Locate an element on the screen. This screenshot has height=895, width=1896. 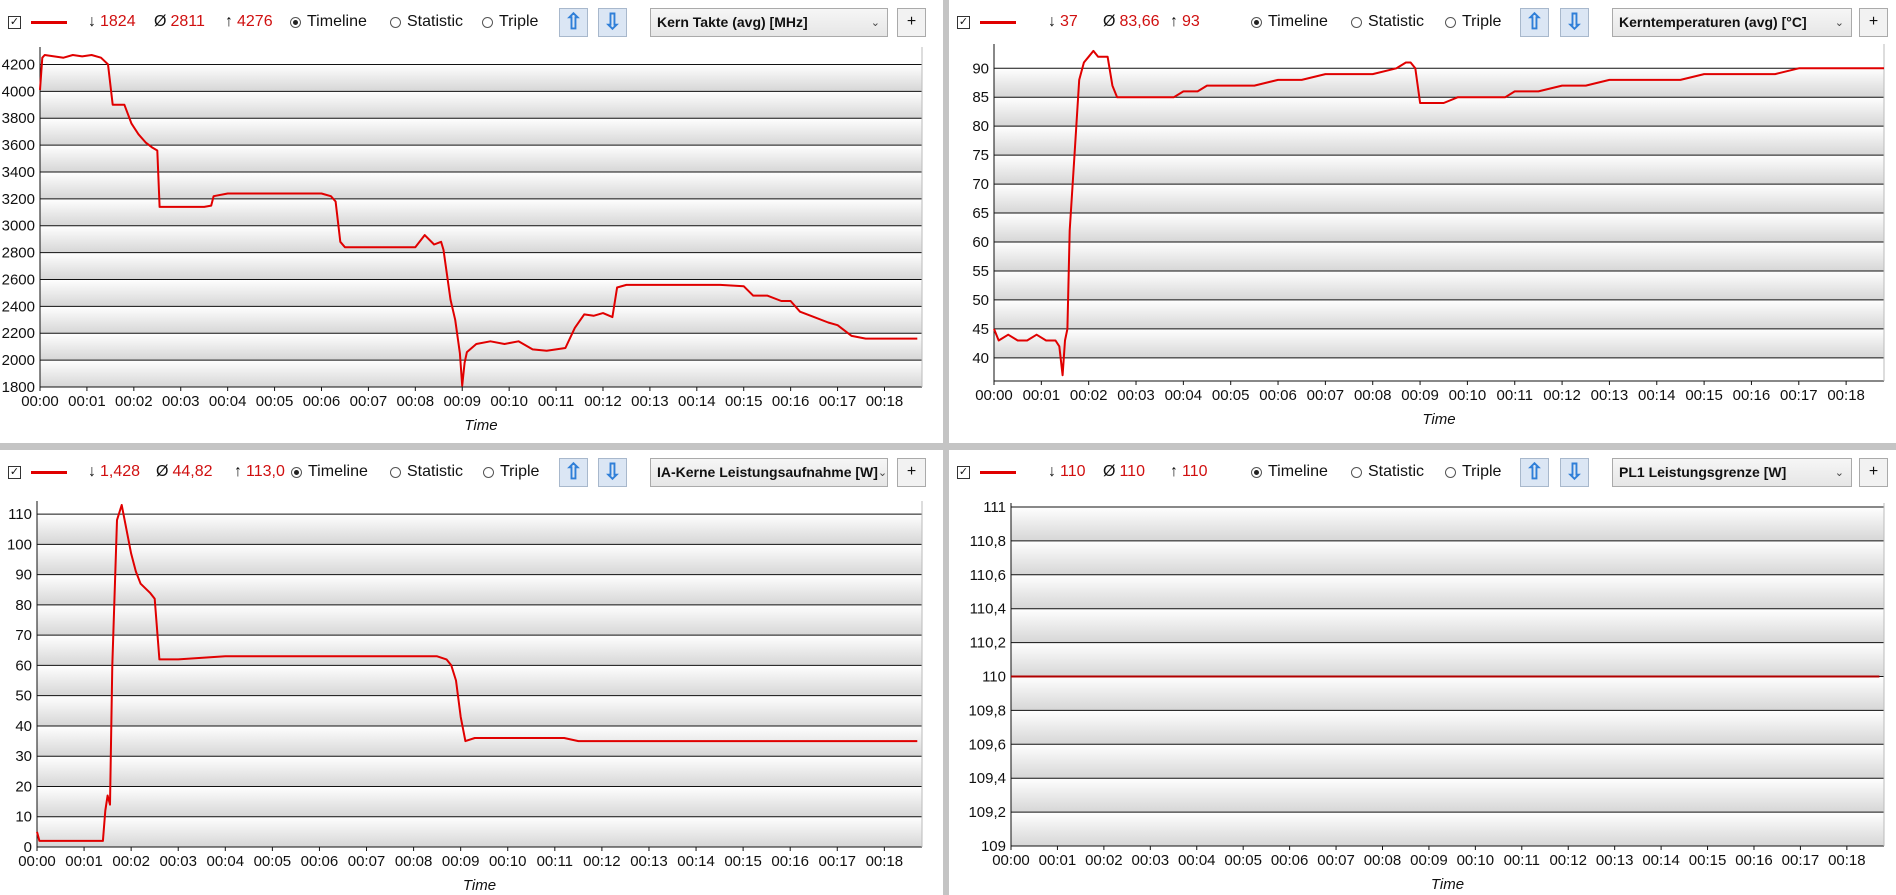
x-tick-label: 00:16 is located at coordinates (790, 861).